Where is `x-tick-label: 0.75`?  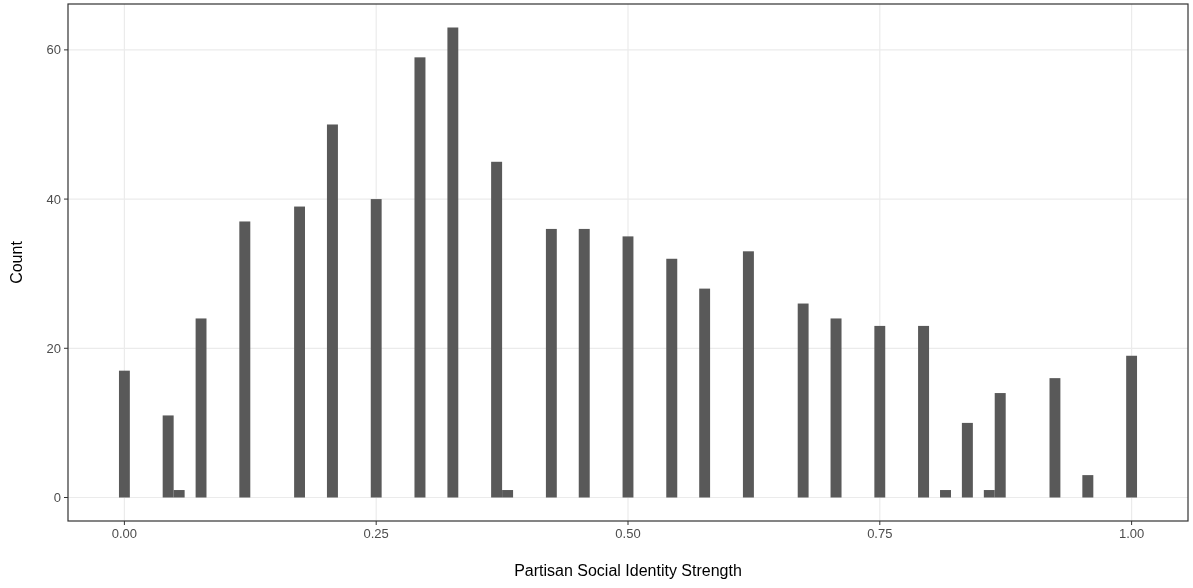
x-tick-label: 0.75 is located at coordinates (880, 533).